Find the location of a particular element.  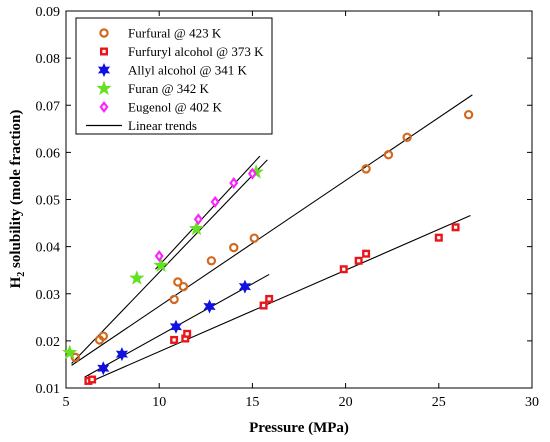

legend-label-6: Linear trends is located at coordinates (162, 125).